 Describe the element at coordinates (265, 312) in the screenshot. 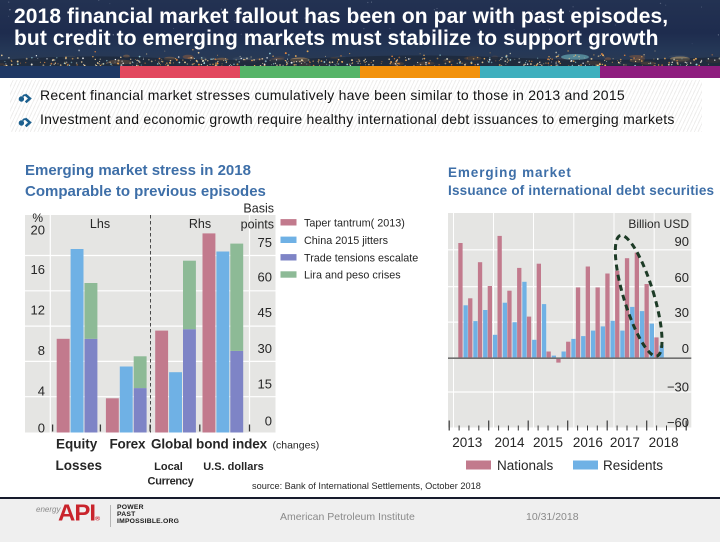

I see `svg-text: 45` at that location.